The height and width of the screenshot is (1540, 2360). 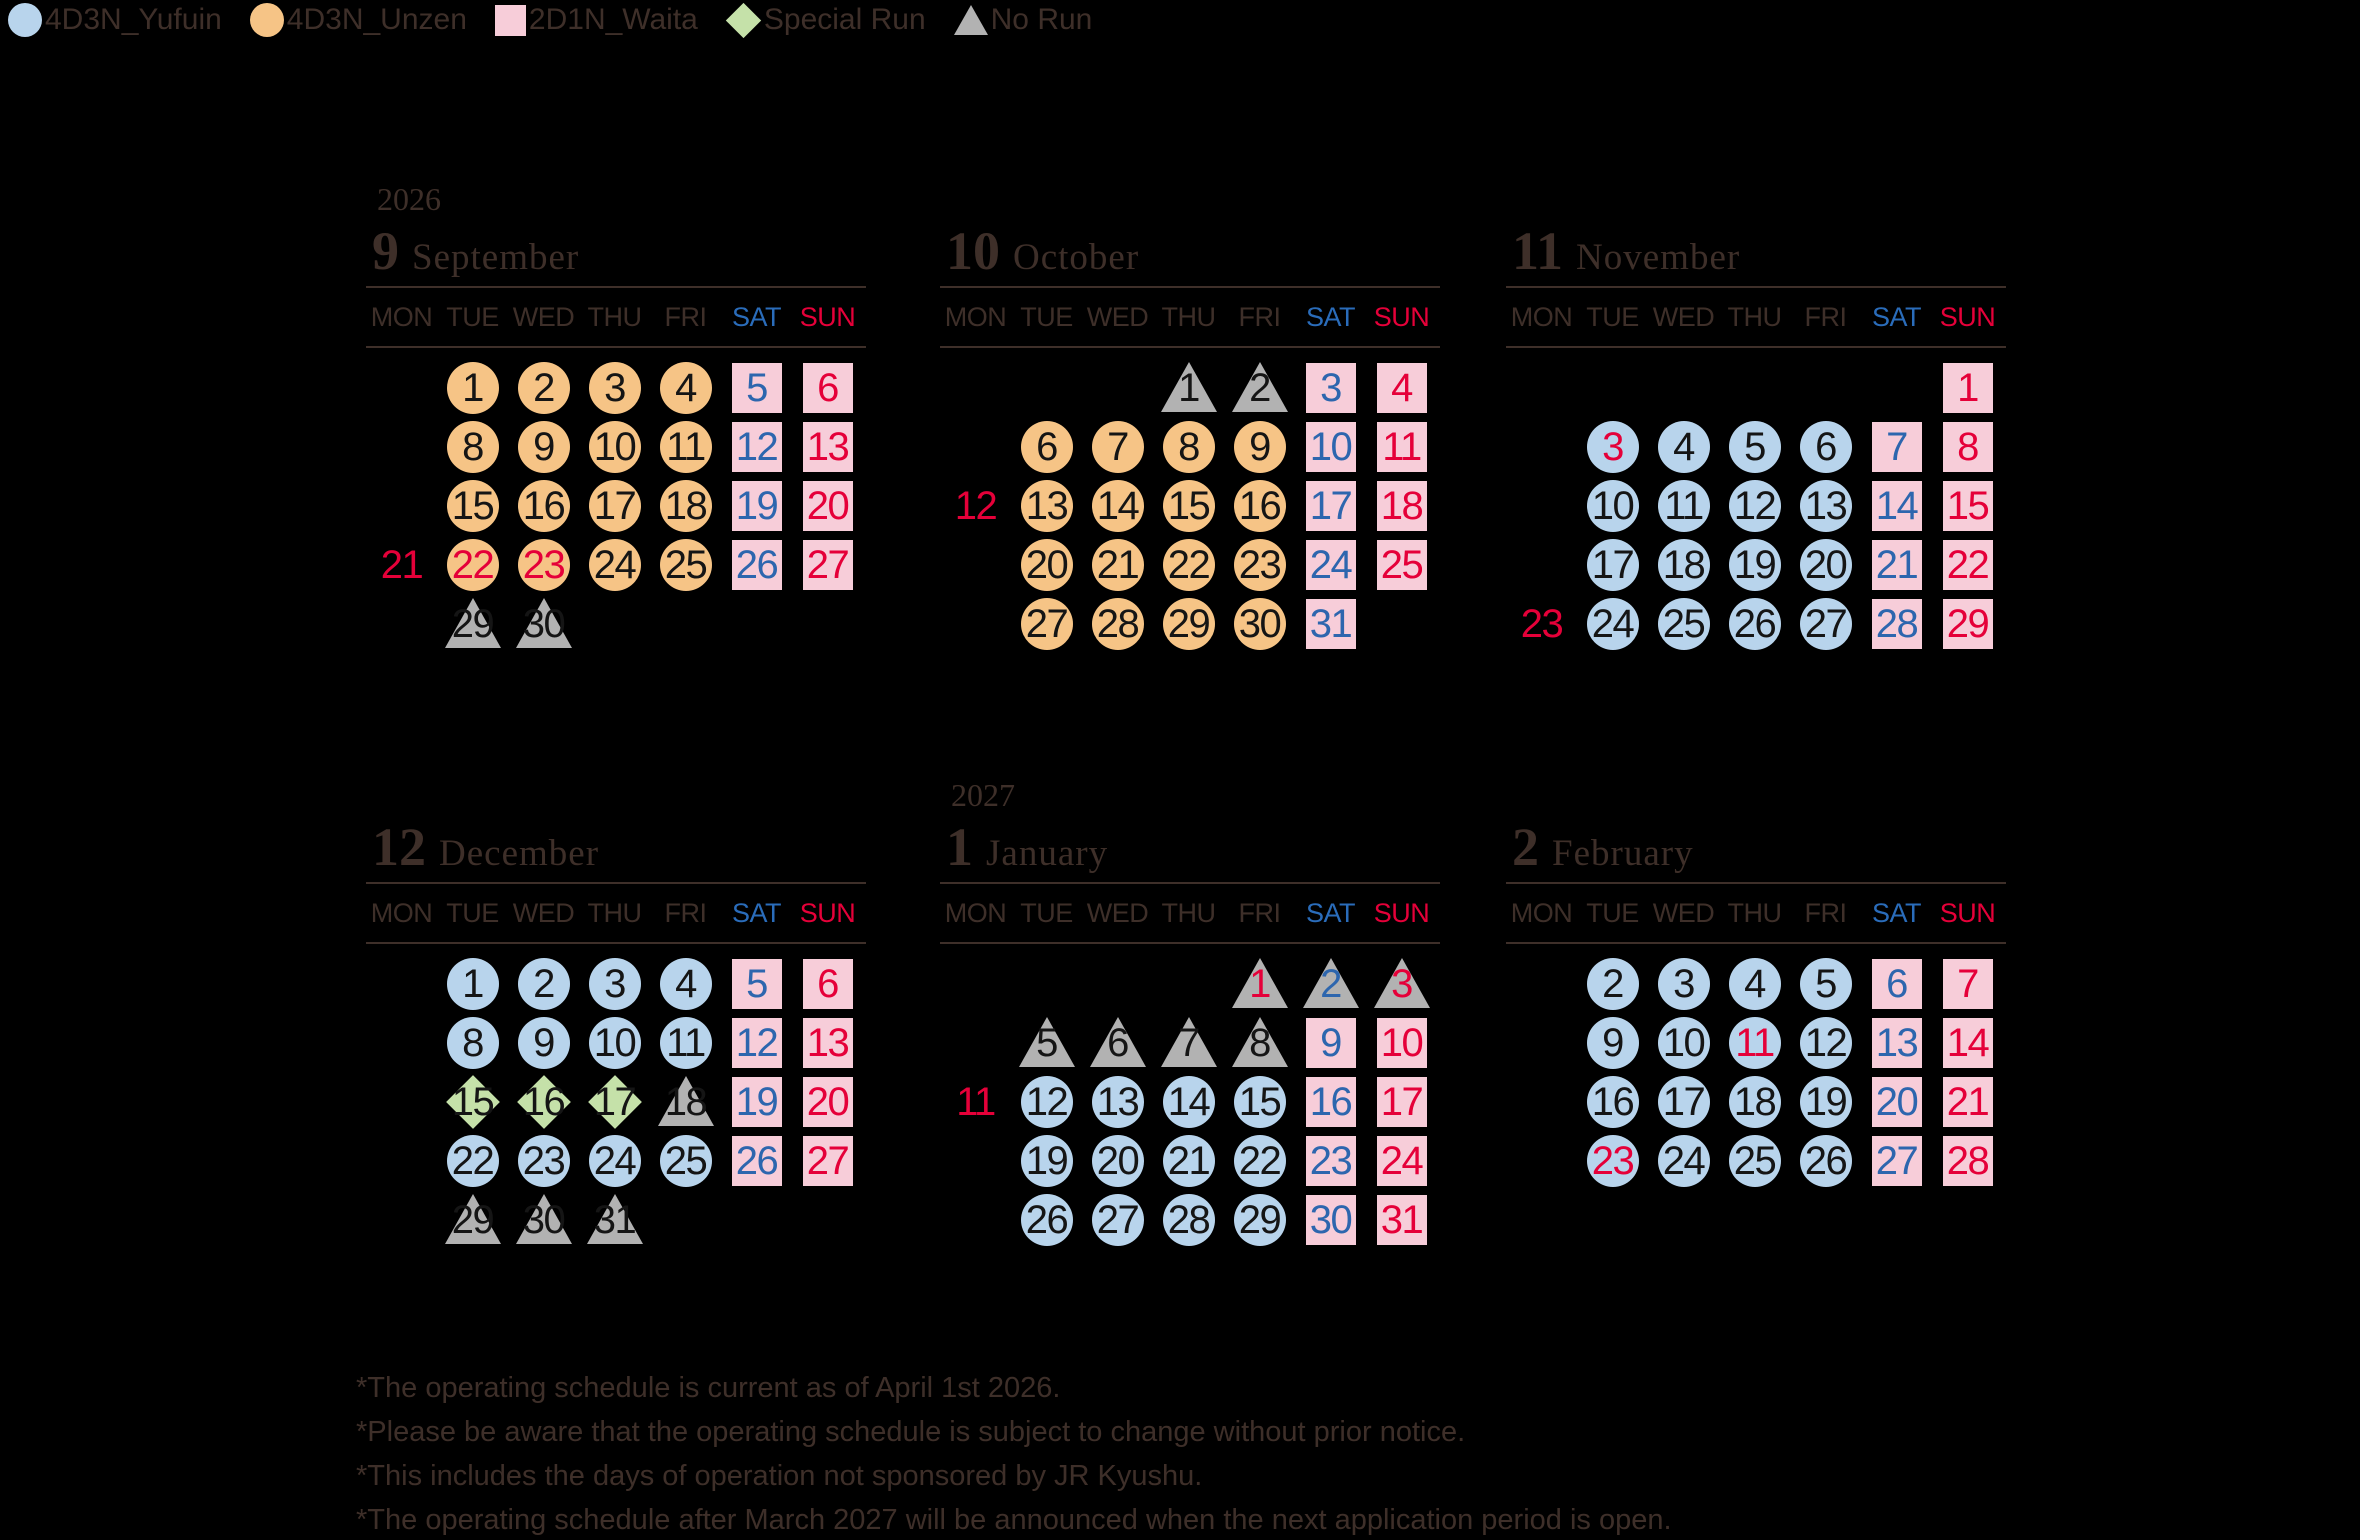 I want to click on day-september-29: 29, so click(x=472, y=623).